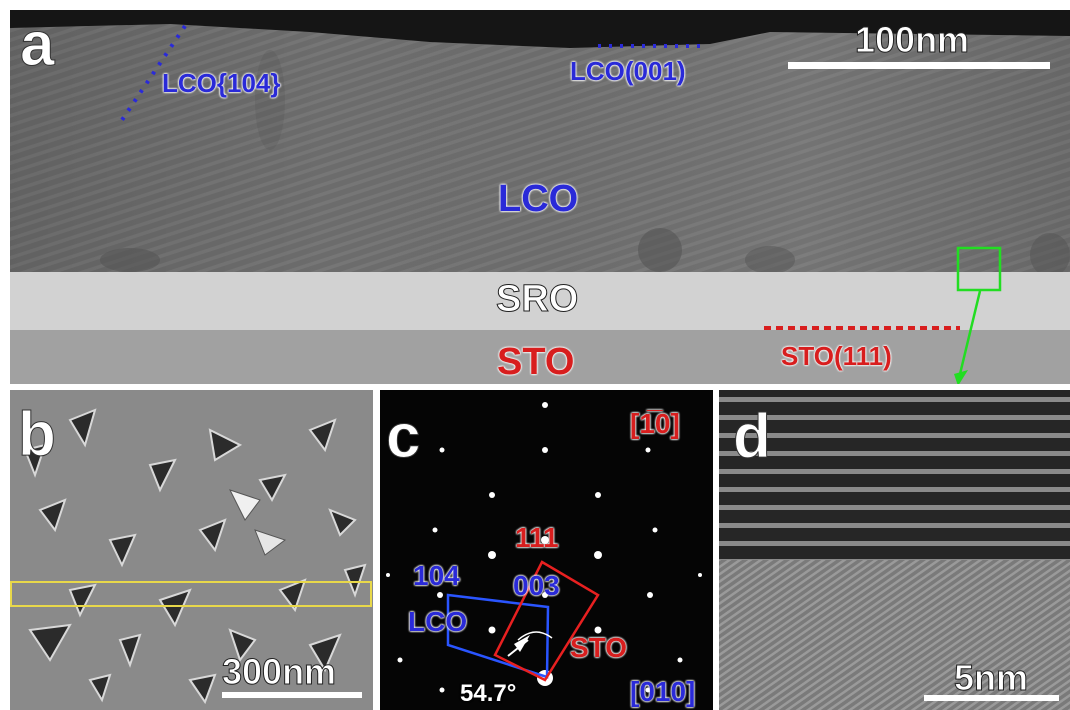 This screenshot has height=710, width=1070. I want to click on panel-a-letter: a, so click(37, 44).